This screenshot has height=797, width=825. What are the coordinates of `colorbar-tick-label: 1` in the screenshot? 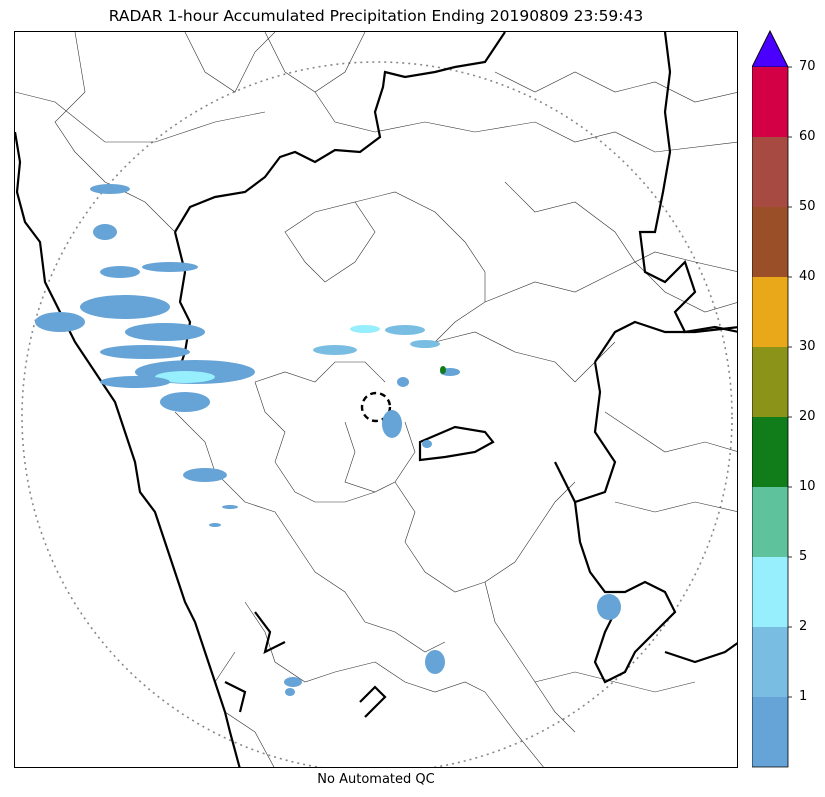 It's located at (803, 696).